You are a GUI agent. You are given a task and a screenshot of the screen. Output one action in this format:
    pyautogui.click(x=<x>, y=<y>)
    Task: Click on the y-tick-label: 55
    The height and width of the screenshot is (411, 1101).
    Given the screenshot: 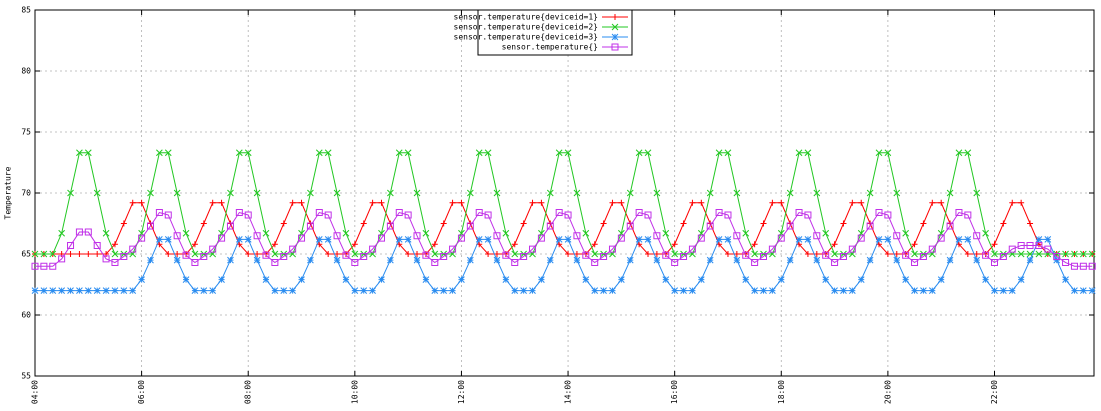 What is the action you would take?
    pyautogui.click(x=26, y=376)
    